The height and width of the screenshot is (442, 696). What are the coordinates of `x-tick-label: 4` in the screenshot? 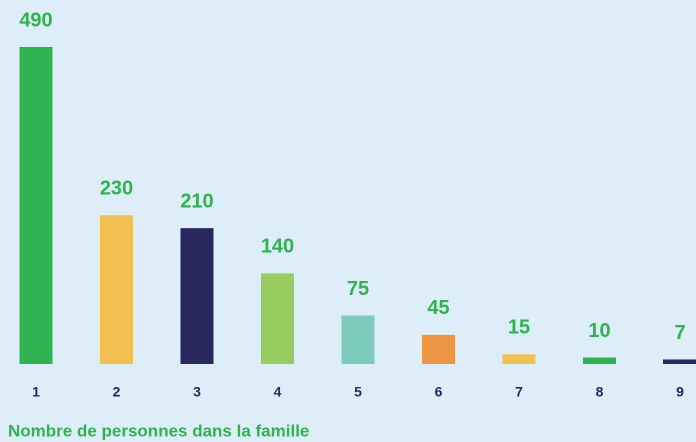 It's located at (278, 392).